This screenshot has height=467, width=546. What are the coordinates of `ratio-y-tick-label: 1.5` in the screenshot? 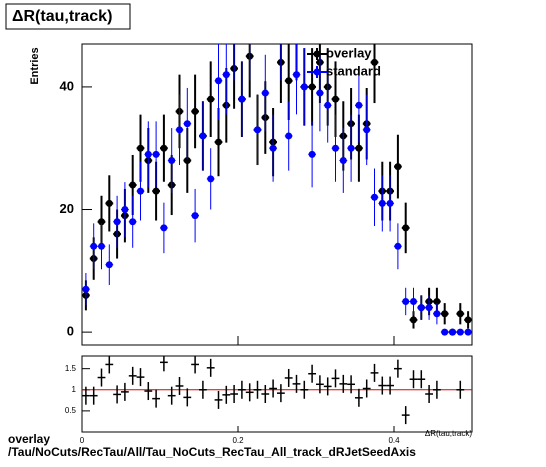 It's located at (71, 368).